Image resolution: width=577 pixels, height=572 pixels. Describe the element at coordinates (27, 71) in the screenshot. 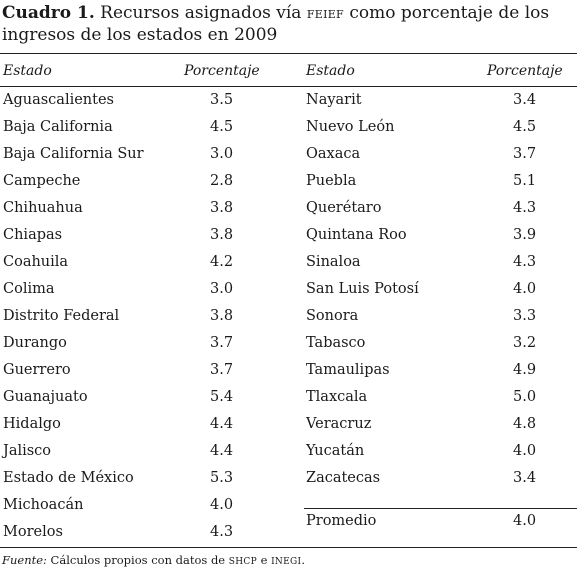

I see `header-state-left: Estado` at that location.